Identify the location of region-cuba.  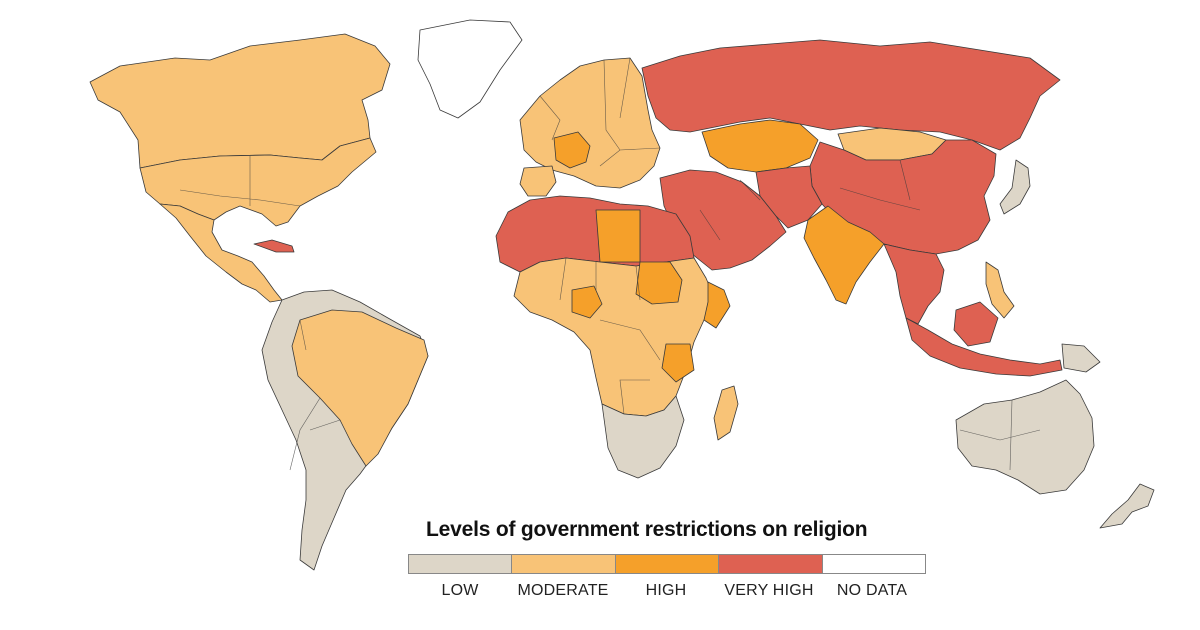
(274, 246).